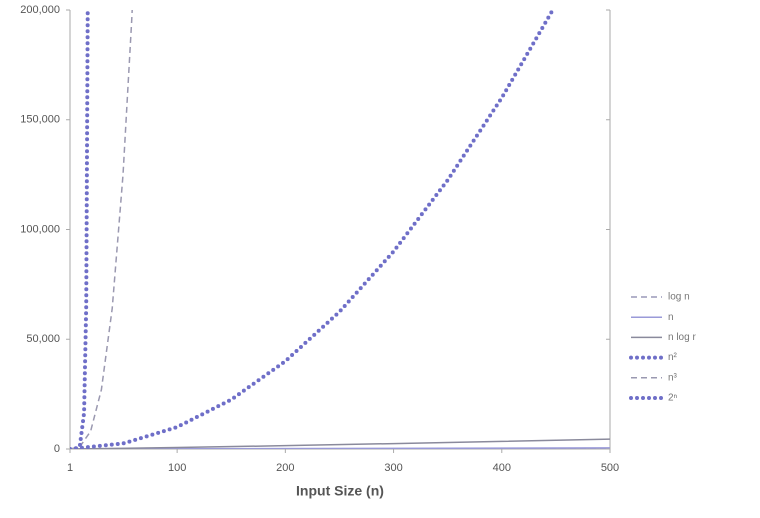 The width and height of the screenshot is (760, 518). I want to click on legend-label: n³, so click(673, 377).